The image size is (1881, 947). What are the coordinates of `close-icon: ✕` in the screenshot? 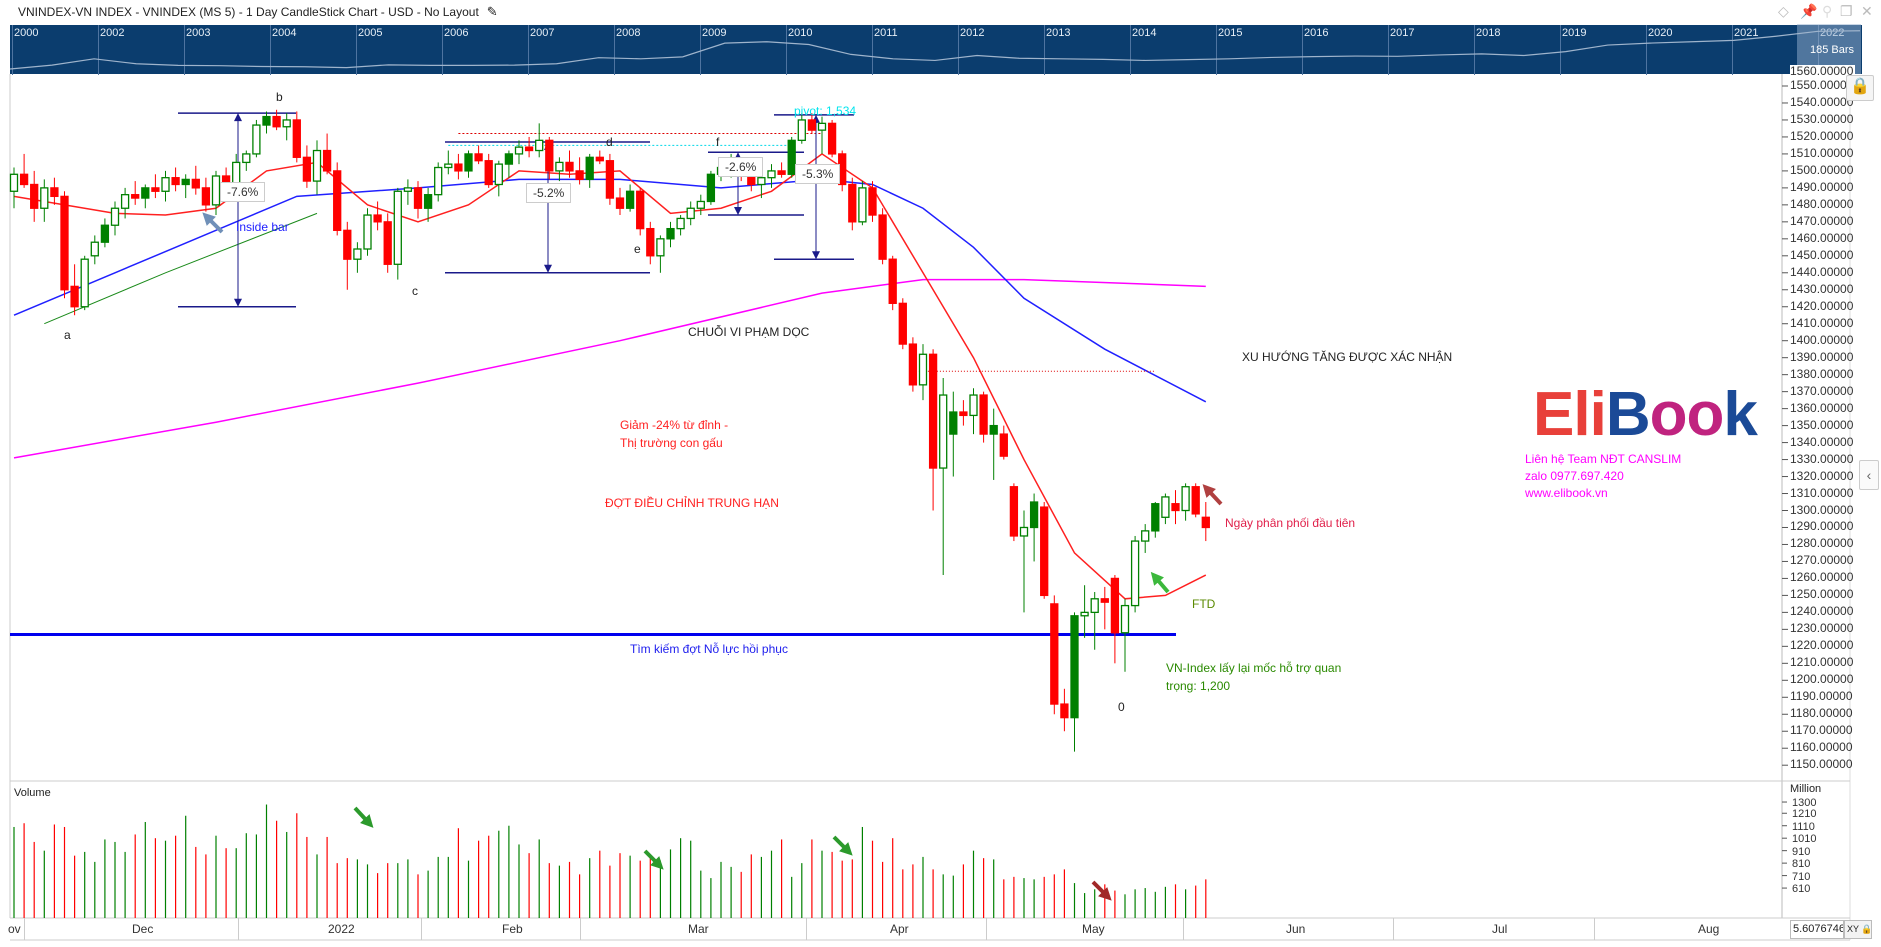 It's located at (1867, 11).